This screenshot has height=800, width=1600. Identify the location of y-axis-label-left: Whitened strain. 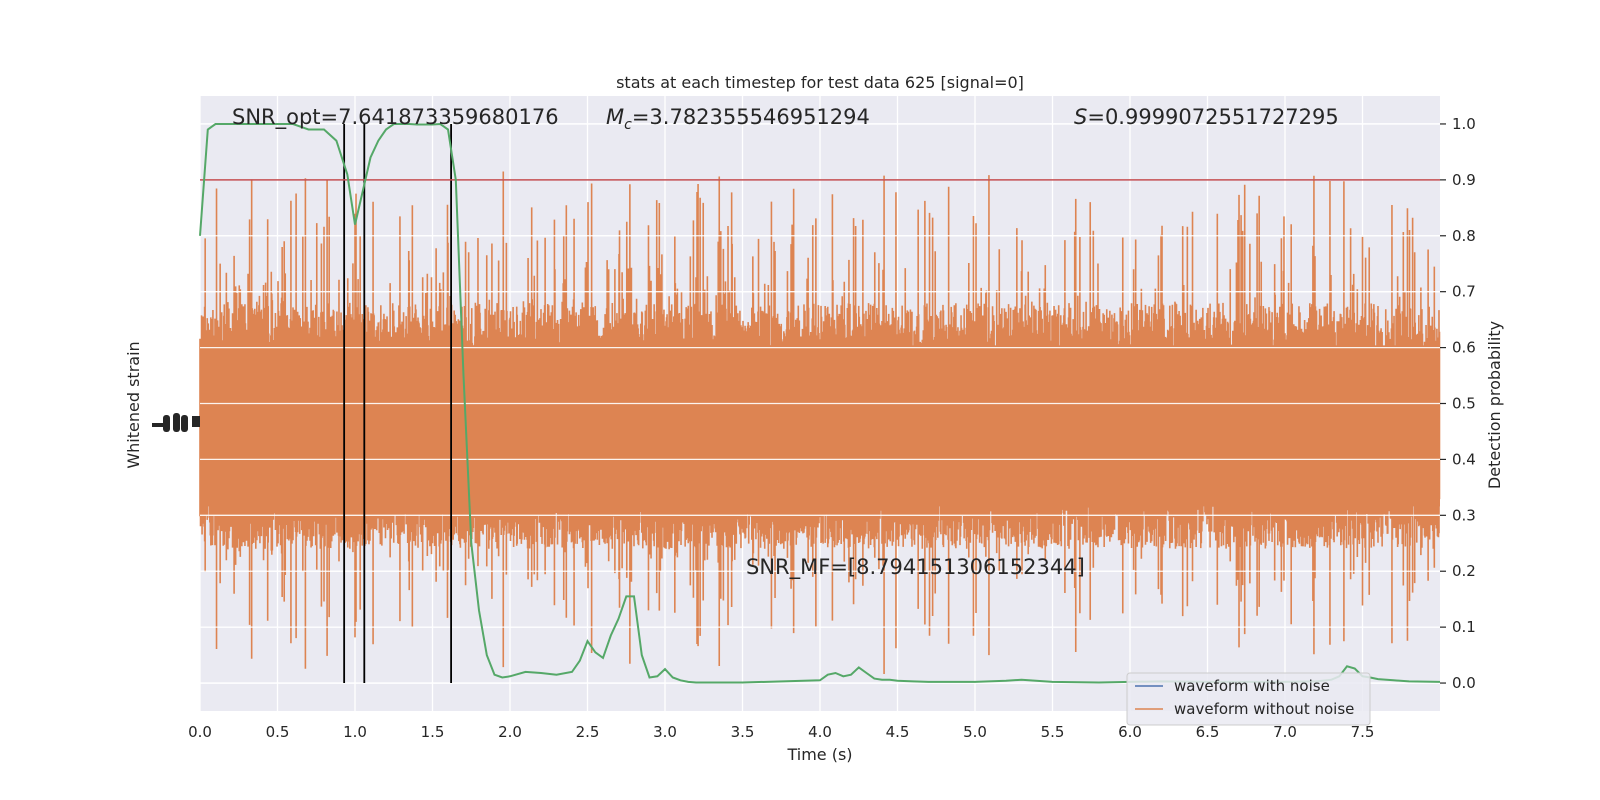
(133, 404).